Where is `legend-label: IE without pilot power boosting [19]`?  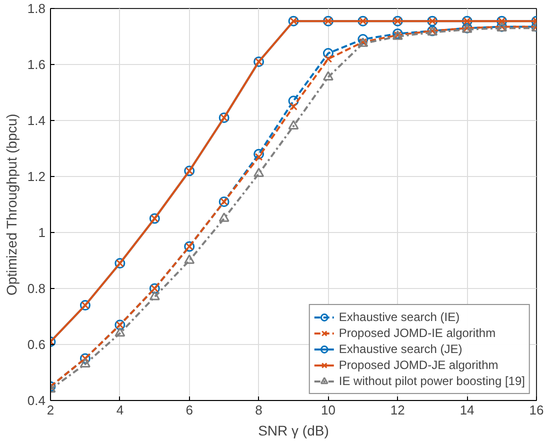 legend-label: IE without pilot power boosting [19] is located at coordinates (431, 381).